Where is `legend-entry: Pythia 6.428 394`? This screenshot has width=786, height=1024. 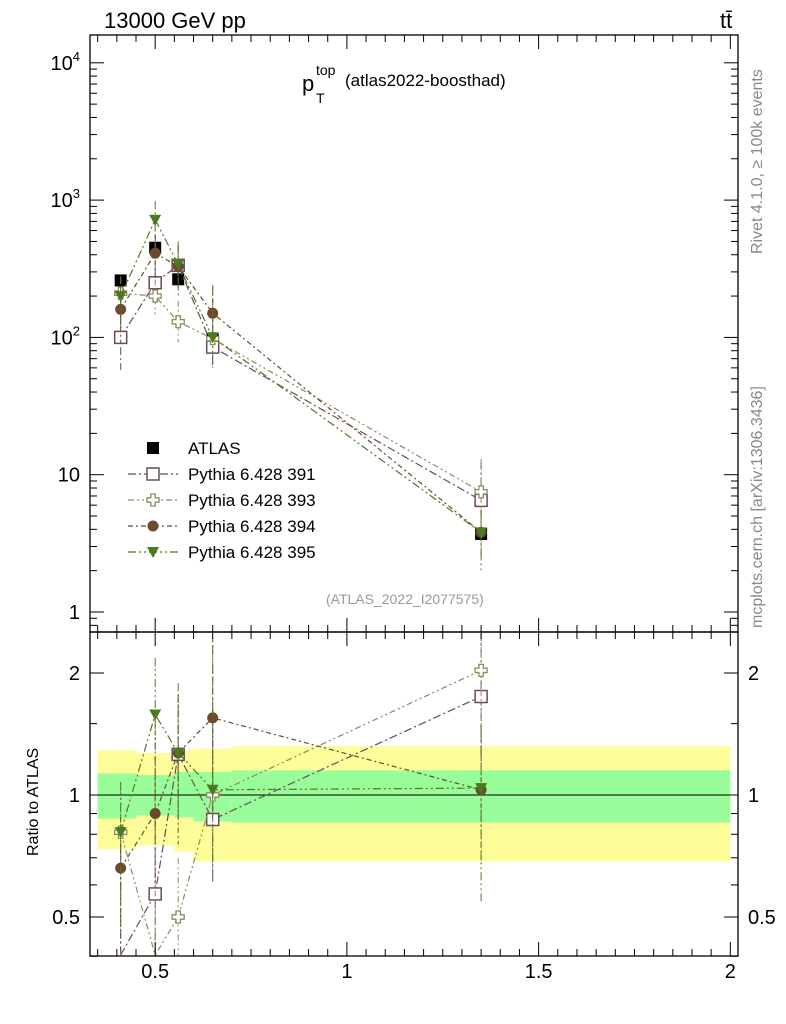
legend-entry: Pythia 6.428 394 is located at coordinates (222, 526).